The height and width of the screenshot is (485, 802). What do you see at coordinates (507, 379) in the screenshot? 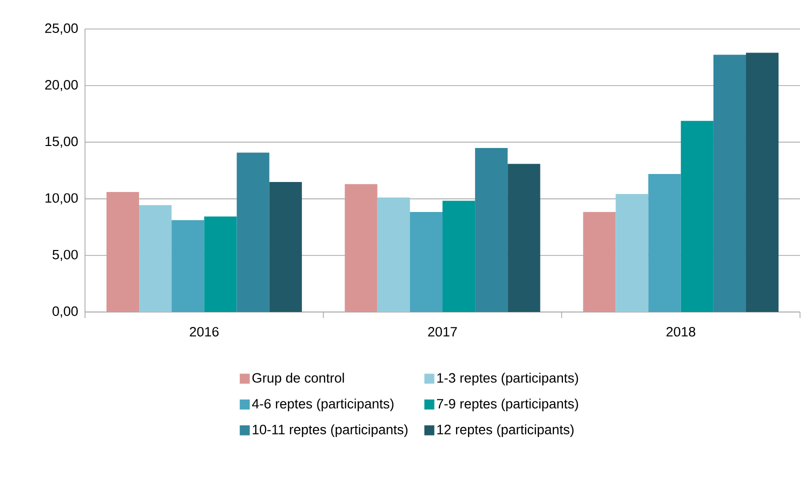
I see `legend-label: 1-3 reptes (participants)` at bounding box center [507, 379].